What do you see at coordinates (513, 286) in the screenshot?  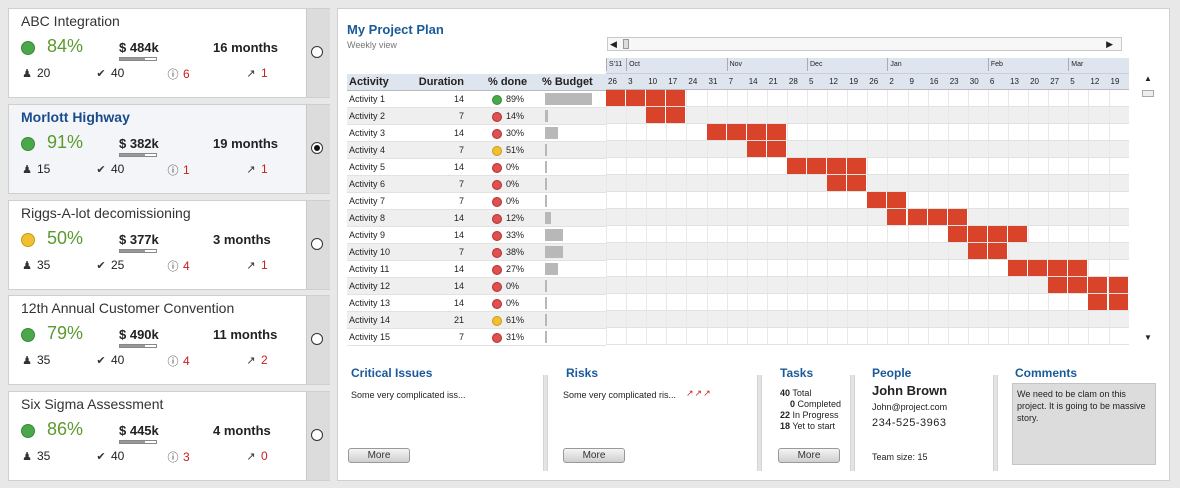 I see `activity-pct-done: 0%` at bounding box center [513, 286].